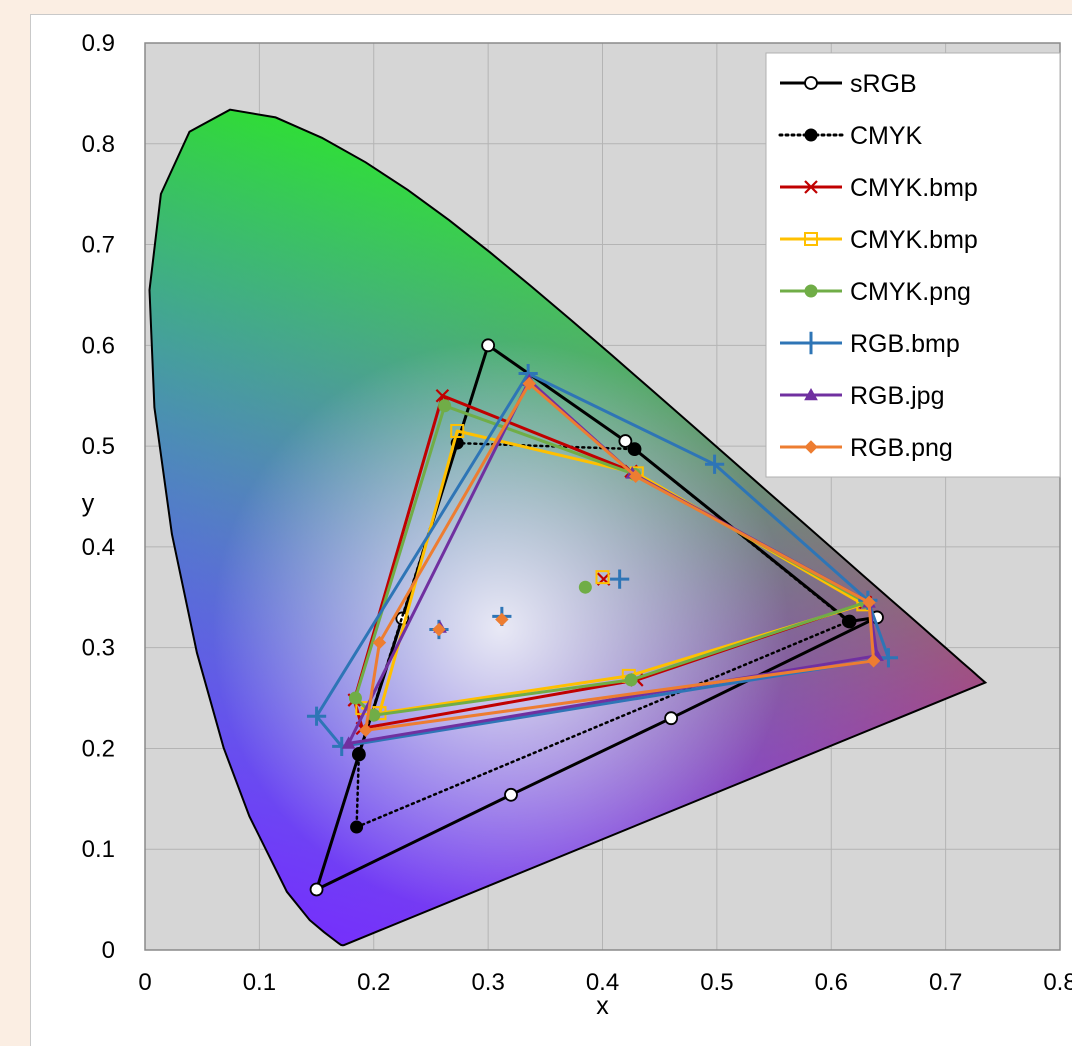  What do you see at coordinates (848, 84) in the screenshot?
I see `legend-item: sRGB` at bounding box center [848, 84].